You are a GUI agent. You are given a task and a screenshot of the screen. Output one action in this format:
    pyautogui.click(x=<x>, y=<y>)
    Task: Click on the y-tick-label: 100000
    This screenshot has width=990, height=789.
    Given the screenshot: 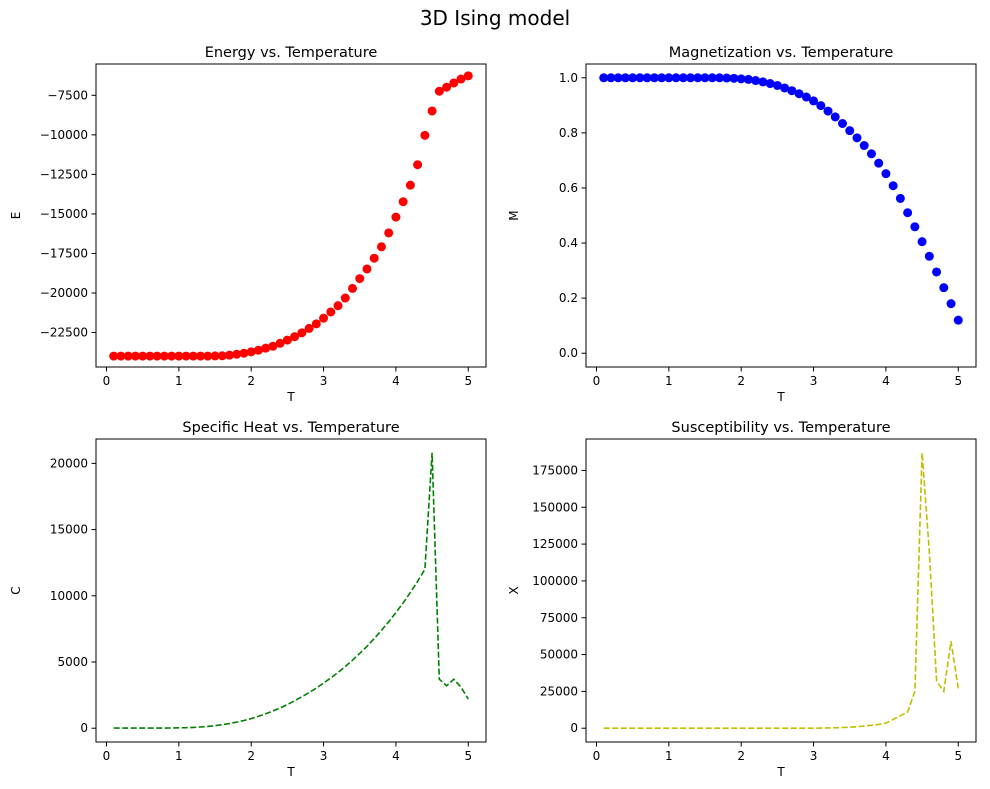 What is the action you would take?
    pyautogui.click(x=555, y=581)
    